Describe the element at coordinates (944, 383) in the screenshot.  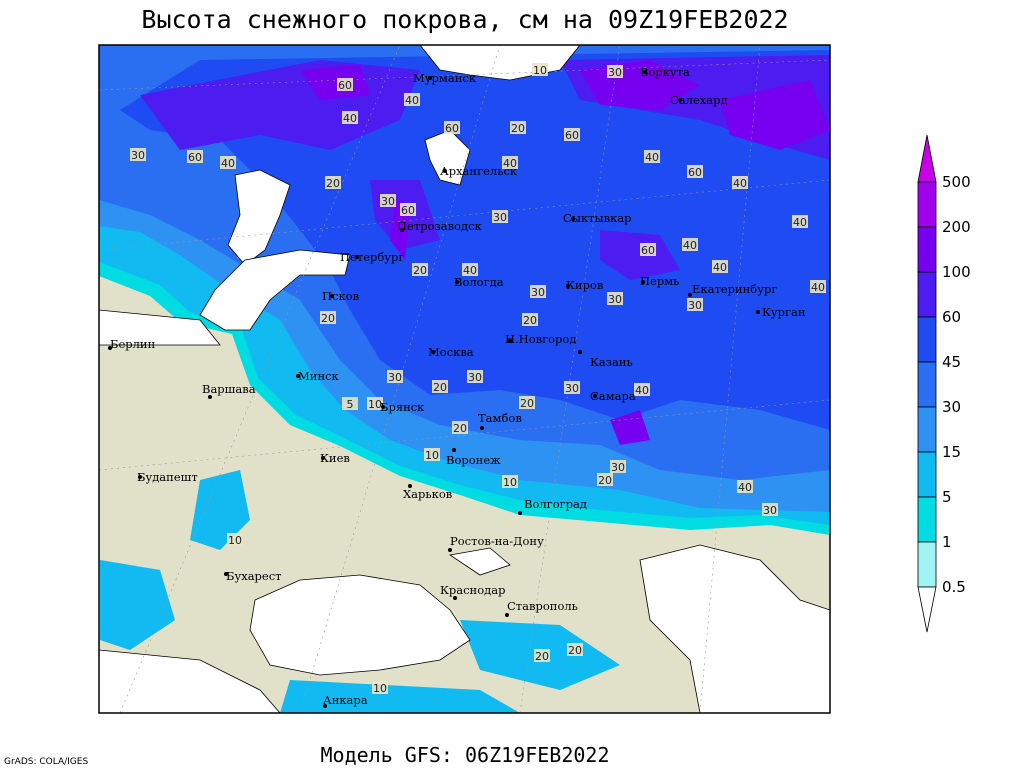
I see `colorbar: 500 200 100 60 45 30 15 5 1 0.5` at that location.